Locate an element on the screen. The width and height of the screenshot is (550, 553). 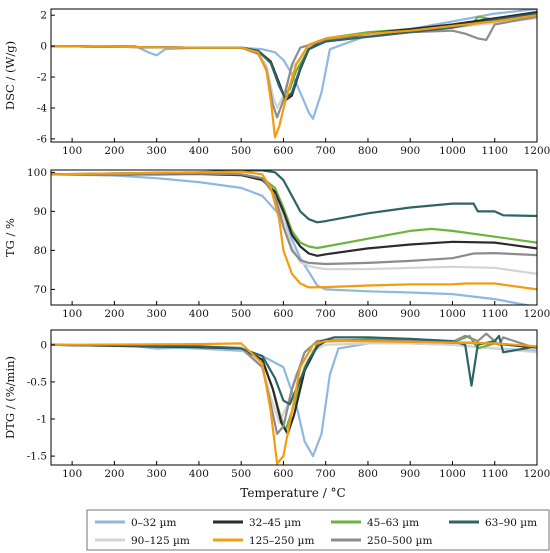
y-tick-label: 80 is located at coordinates (40, 251).